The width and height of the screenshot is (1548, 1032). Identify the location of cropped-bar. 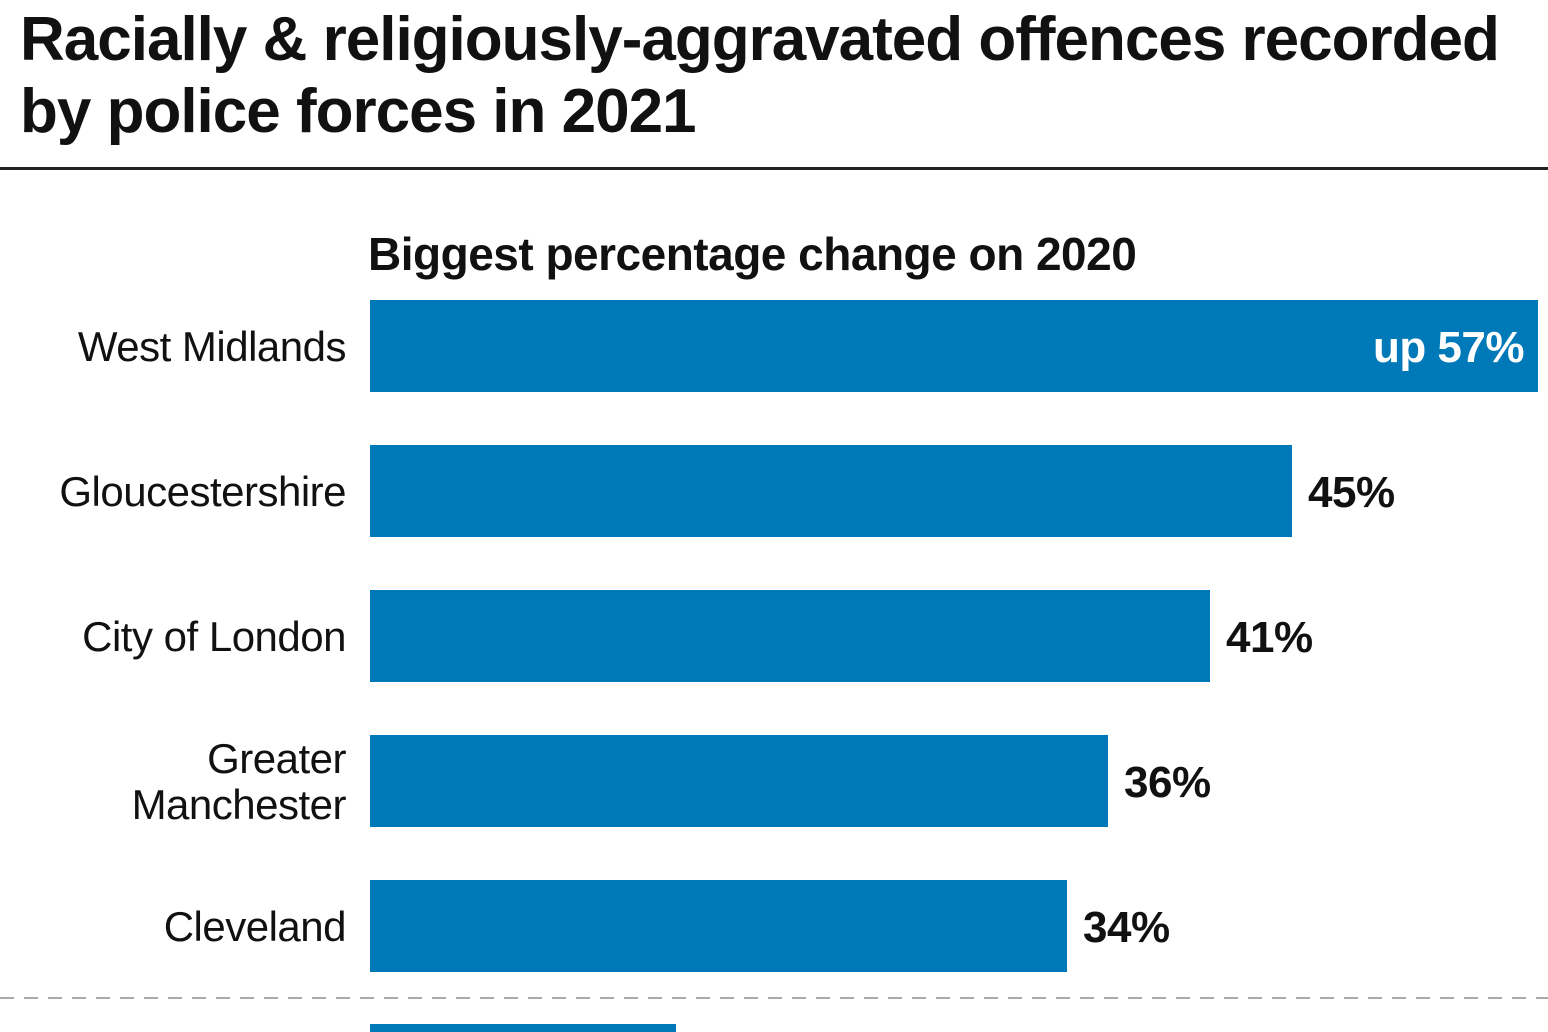
(523, 1028).